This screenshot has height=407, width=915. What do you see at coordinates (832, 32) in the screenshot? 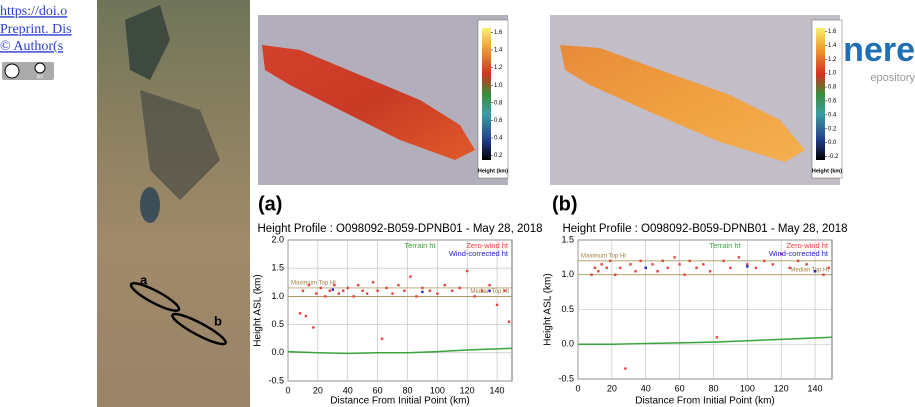
I see `colorbar-tick-label: 1.6` at bounding box center [832, 32].